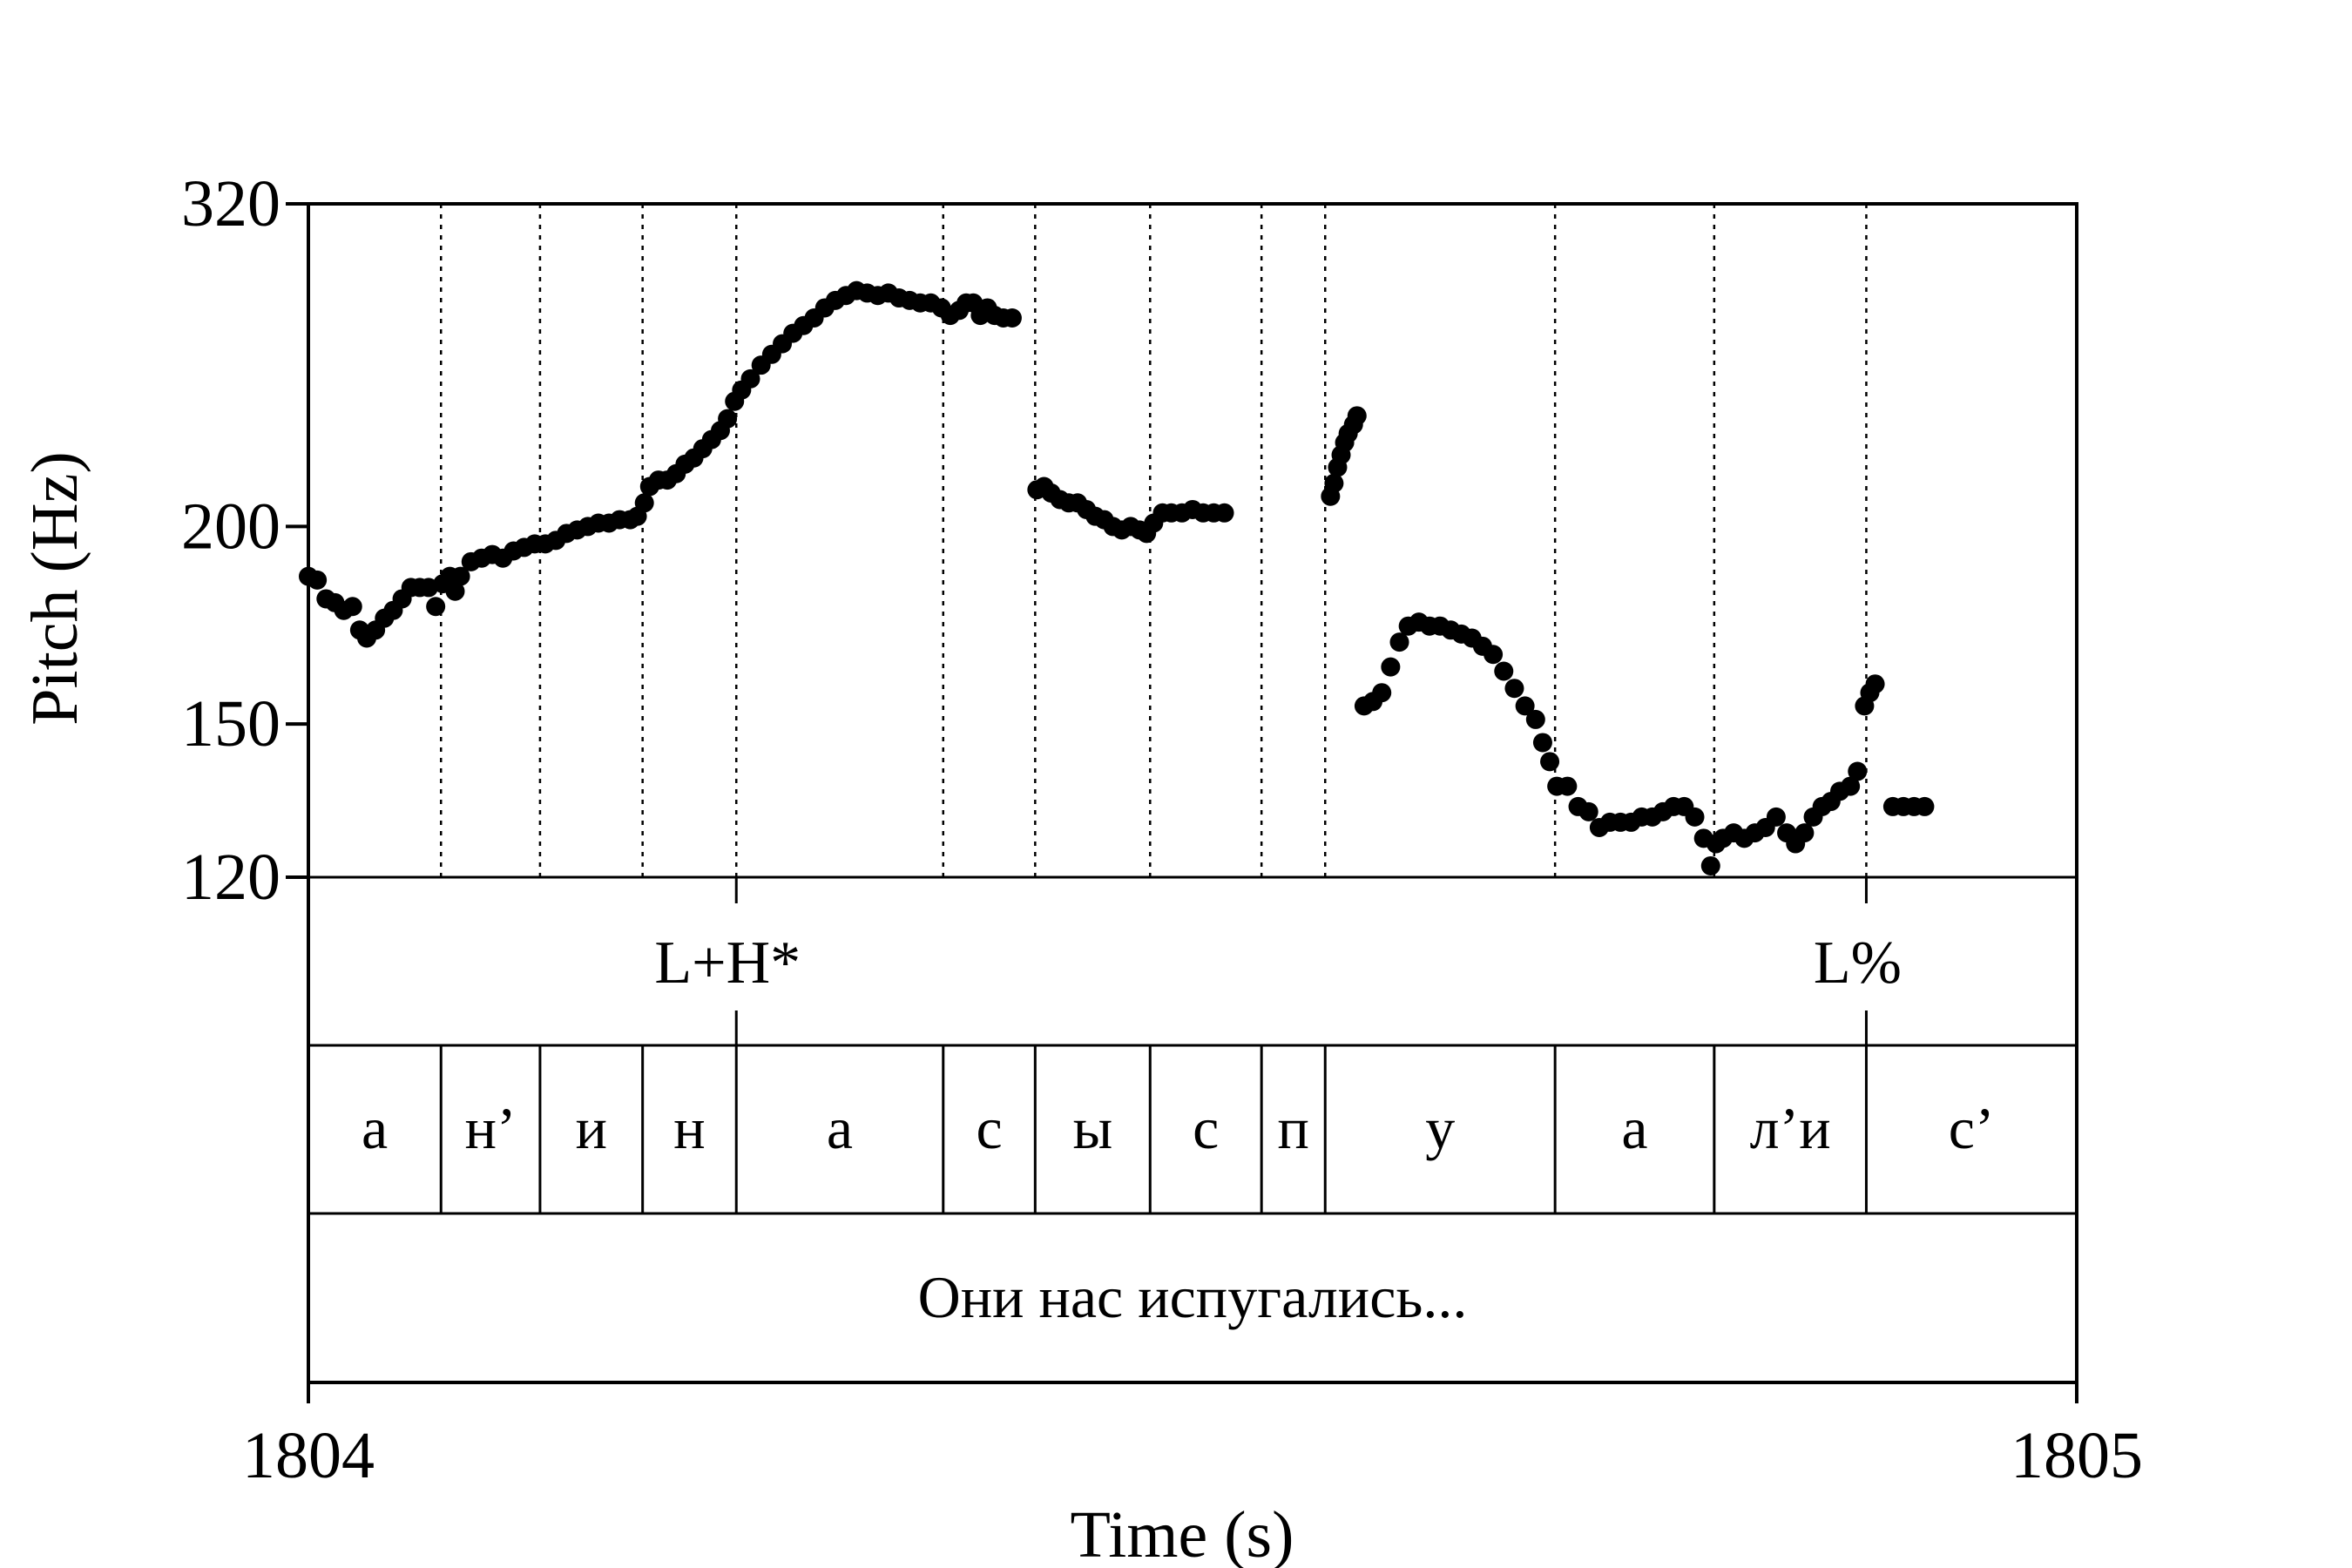 The width and height of the screenshot is (2352, 1568). Describe the element at coordinates (1278, 961) in the screenshot. I see `tone-tier: L+H* L%` at that location.